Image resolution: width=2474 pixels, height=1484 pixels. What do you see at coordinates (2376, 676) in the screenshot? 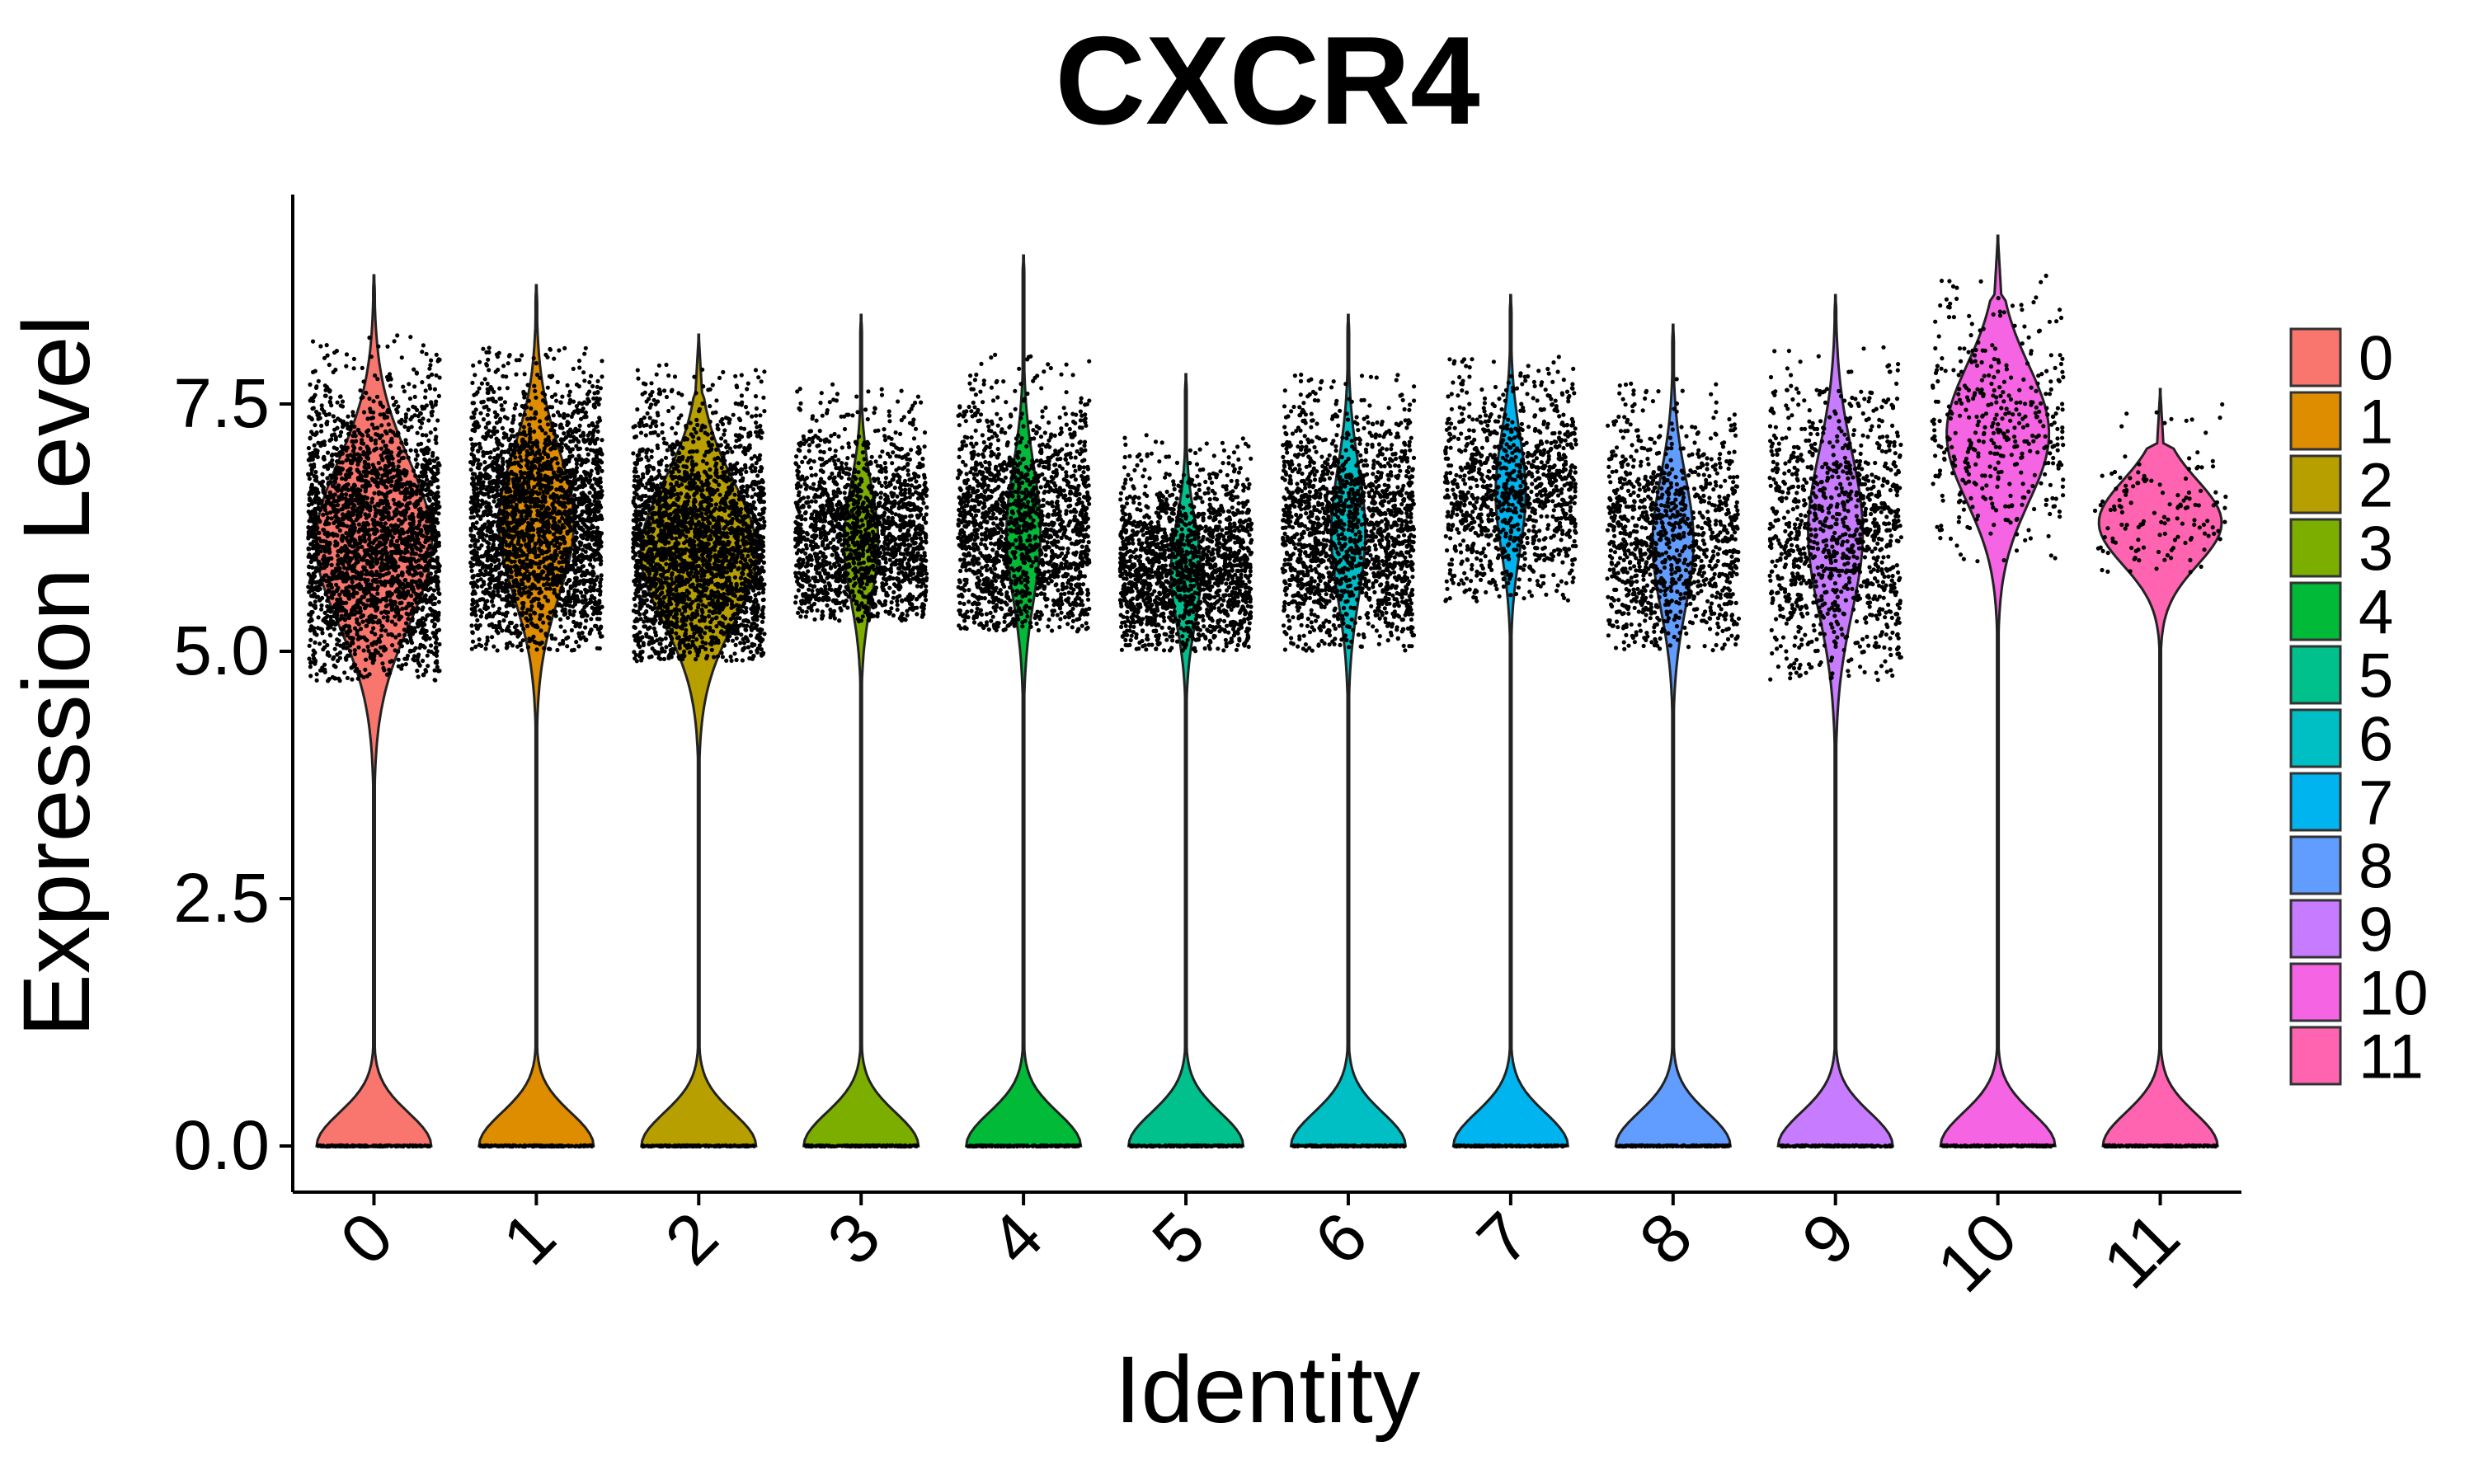
I see `legend-label: 5` at bounding box center [2376, 676].